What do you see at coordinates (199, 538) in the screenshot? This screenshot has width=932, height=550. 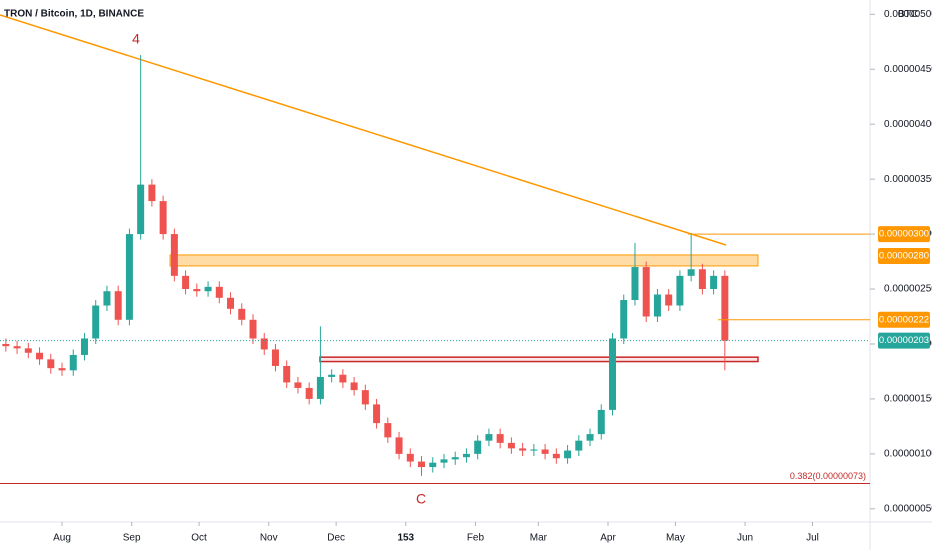 I see `x-tick-label: Oct` at bounding box center [199, 538].